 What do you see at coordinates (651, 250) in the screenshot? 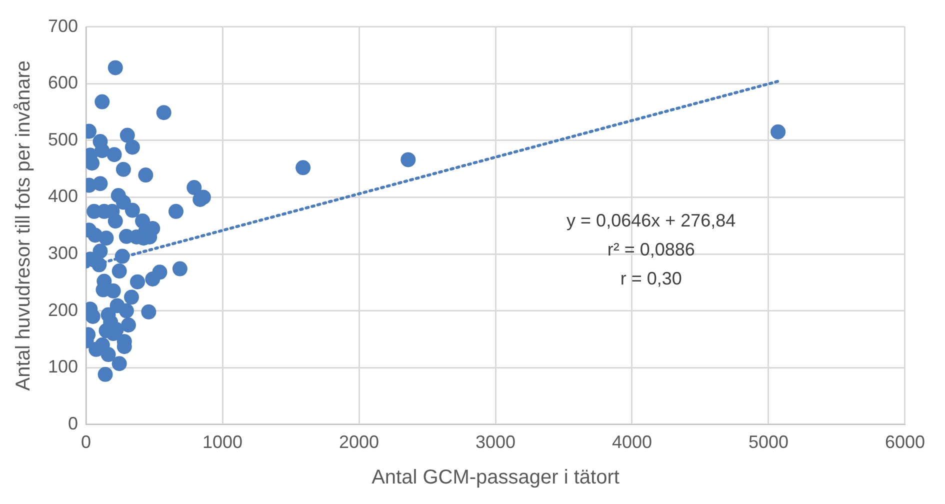
I see `annotation: r² = 0,0886` at bounding box center [651, 250].